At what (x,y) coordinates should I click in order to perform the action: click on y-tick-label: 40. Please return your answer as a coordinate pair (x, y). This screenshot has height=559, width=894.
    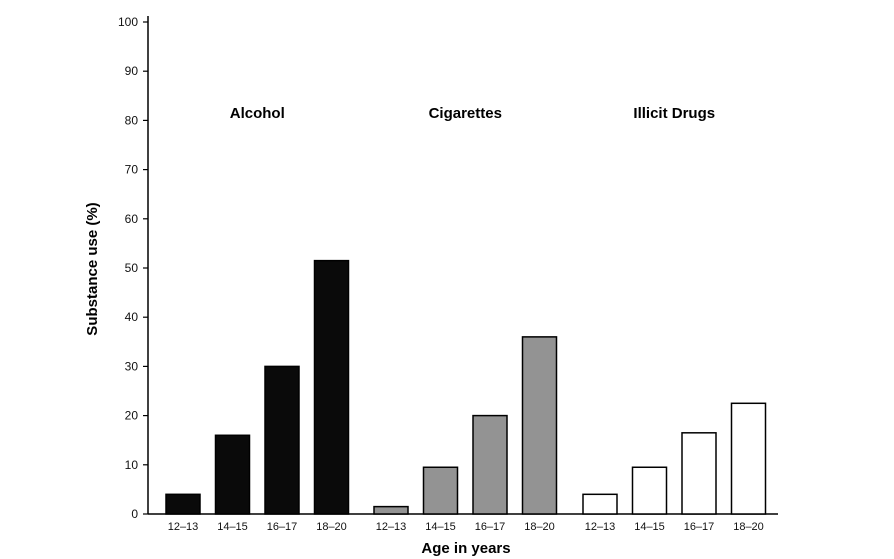
    Looking at the image, I should click on (132, 317).